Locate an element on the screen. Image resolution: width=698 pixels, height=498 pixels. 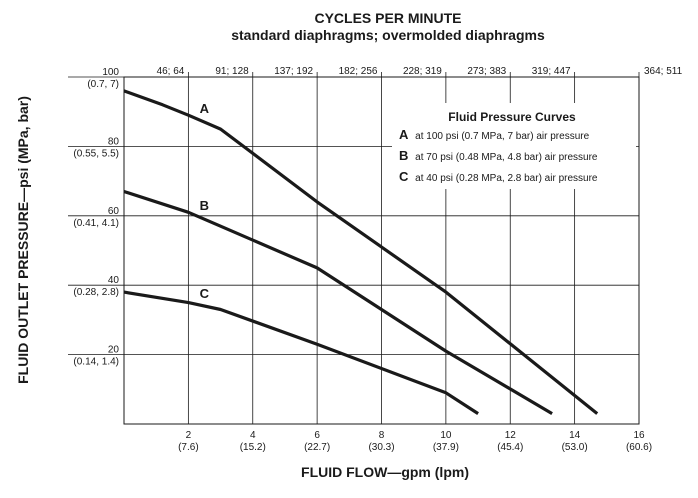
legend-key-a: A is located at coordinates (404, 134).